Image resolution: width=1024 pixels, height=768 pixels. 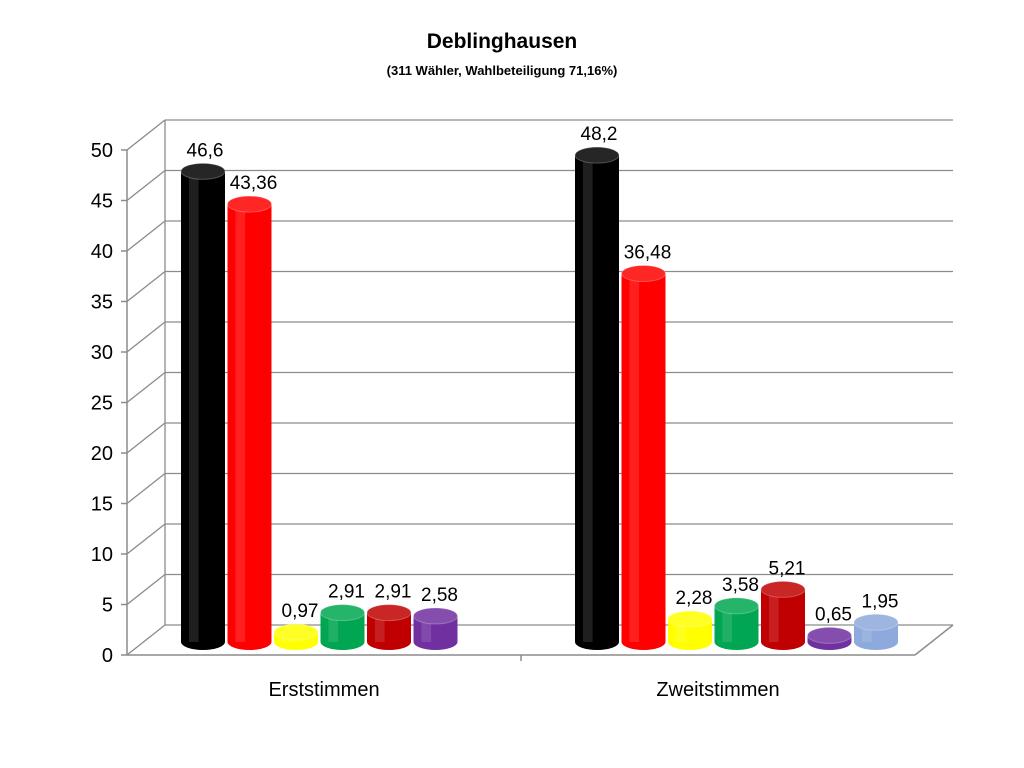 I want to click on y-tick-label: 40, so click(x=102, y=252).